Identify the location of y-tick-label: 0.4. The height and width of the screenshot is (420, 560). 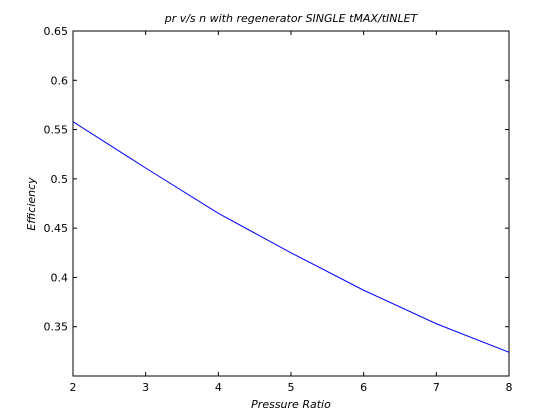
(60, 277).